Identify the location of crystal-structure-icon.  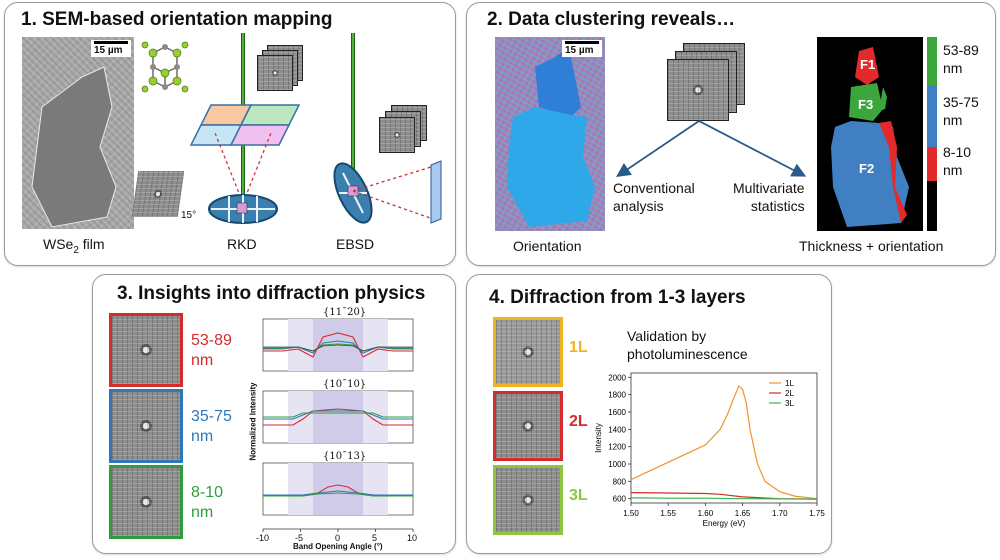
(165, 67).